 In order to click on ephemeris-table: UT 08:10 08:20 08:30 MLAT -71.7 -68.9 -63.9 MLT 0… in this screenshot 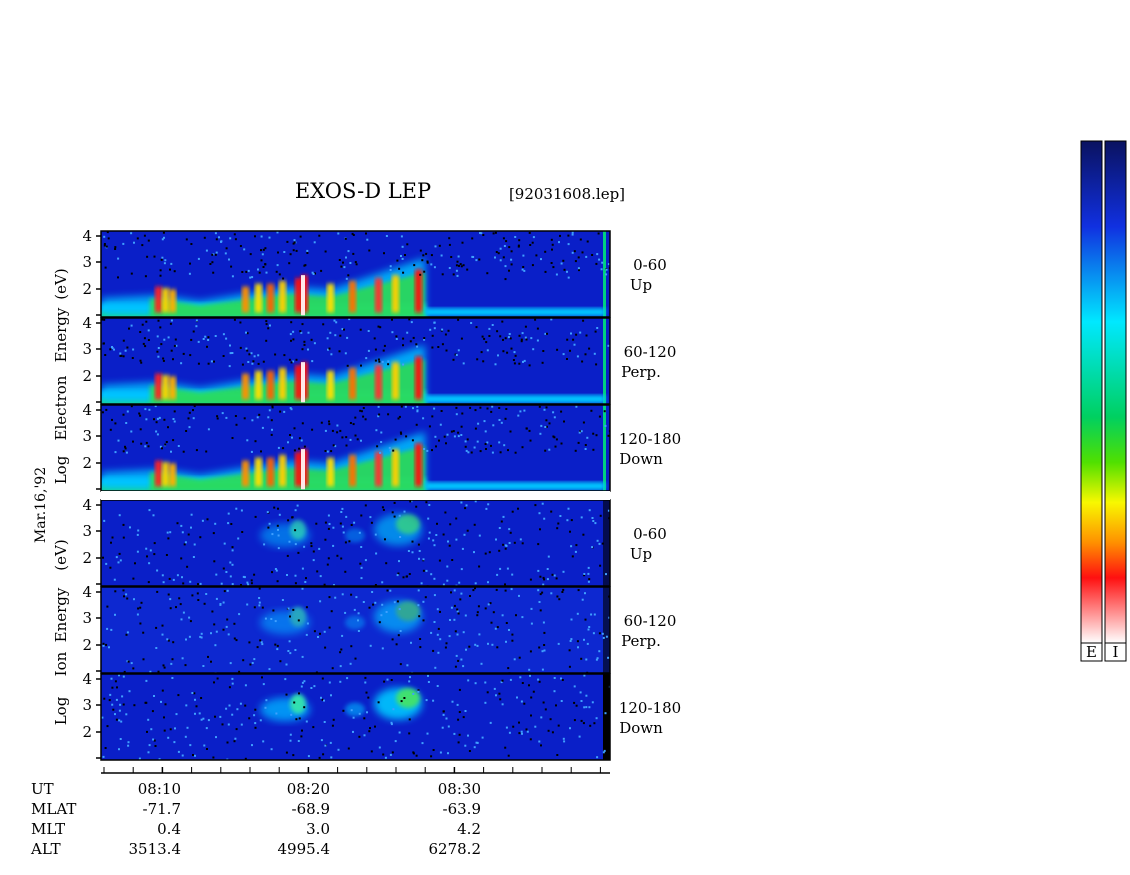, I will do `click(255, 819)`.